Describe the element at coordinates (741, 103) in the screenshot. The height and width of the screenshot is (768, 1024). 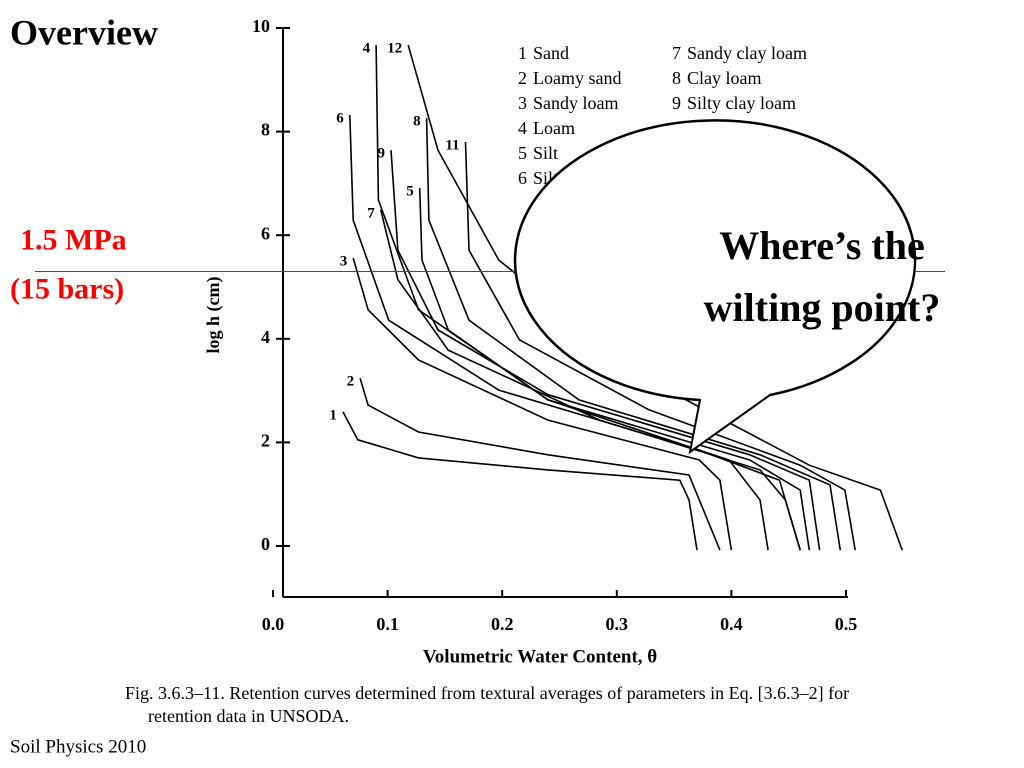
I see `legend-name: Silty clay loam` at that location.